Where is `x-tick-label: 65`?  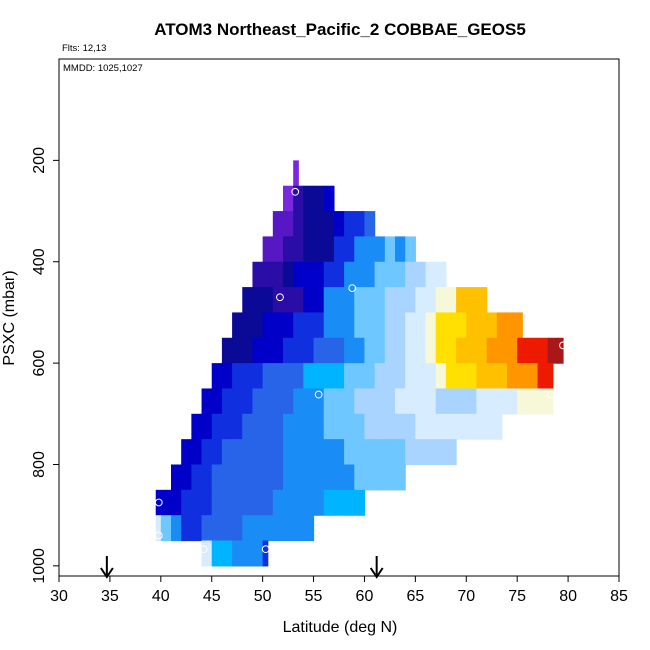
x-tick-label: 65 is located at coordinates (415, 596).